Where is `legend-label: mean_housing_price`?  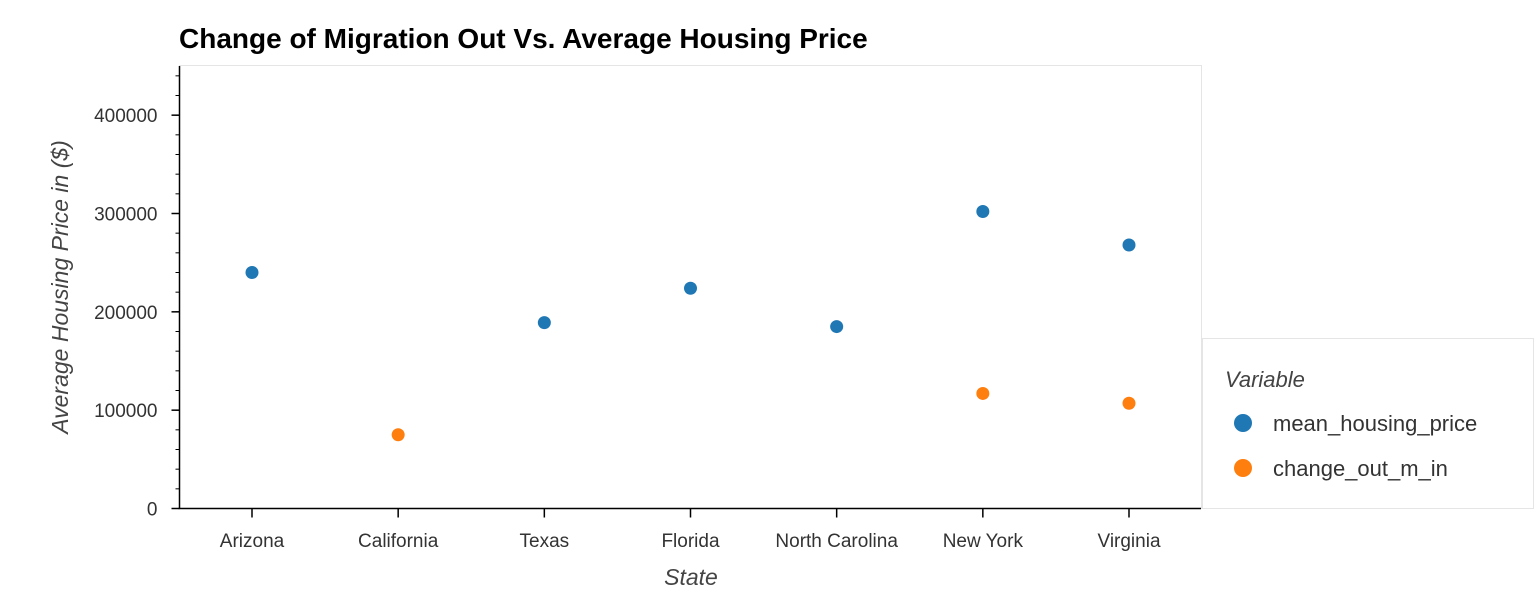
legend-label: mean_housing_price is located at coordinates (1375, 423).